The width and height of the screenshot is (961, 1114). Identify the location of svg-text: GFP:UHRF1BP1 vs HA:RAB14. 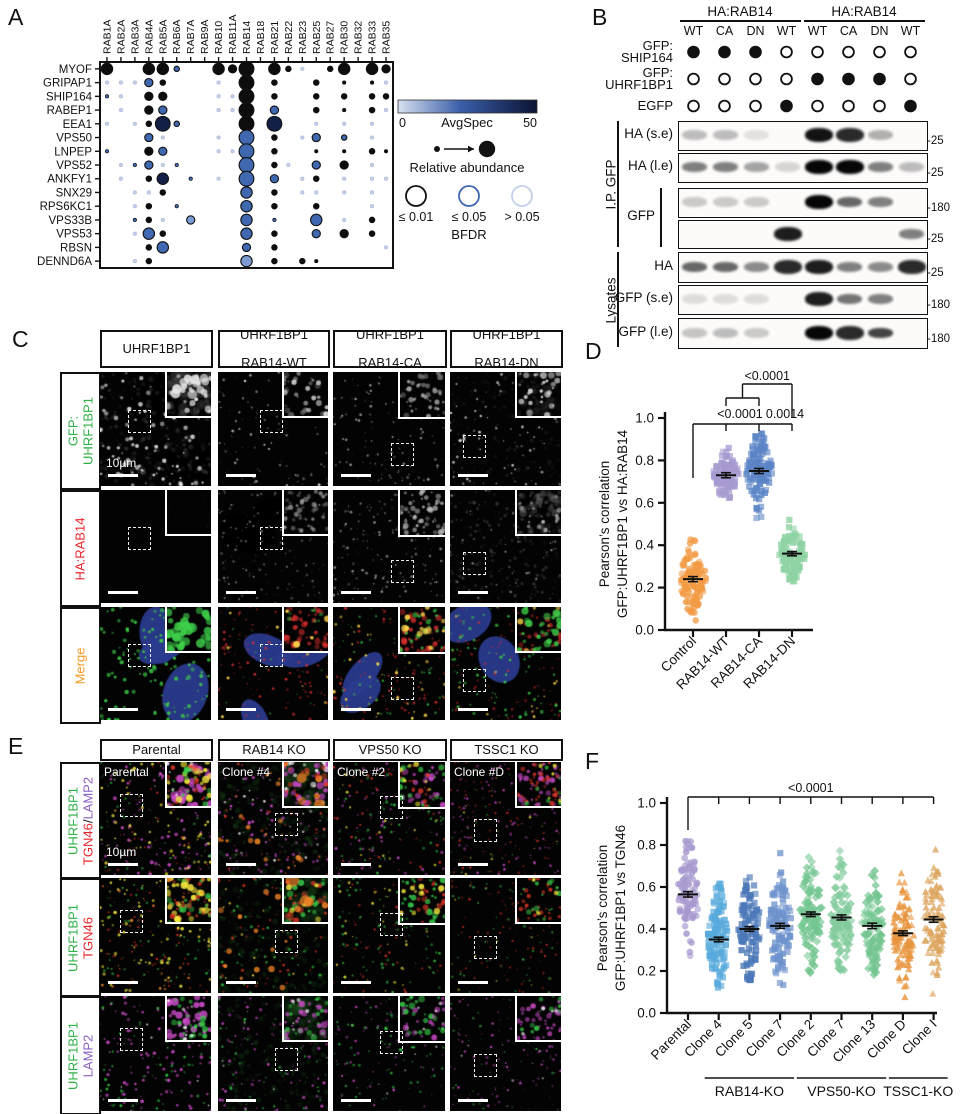
(622, 523).